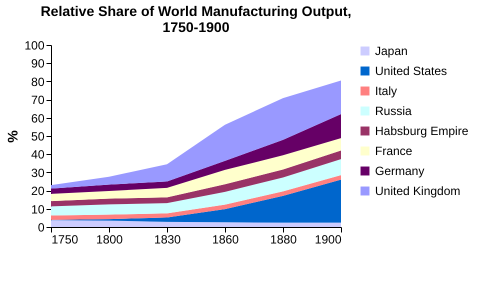 The width and height of the screenshot is (500, 284). Describe the element at coordinates (399, 171) in the screenshot. I see `legend-label: Germany` at that location.